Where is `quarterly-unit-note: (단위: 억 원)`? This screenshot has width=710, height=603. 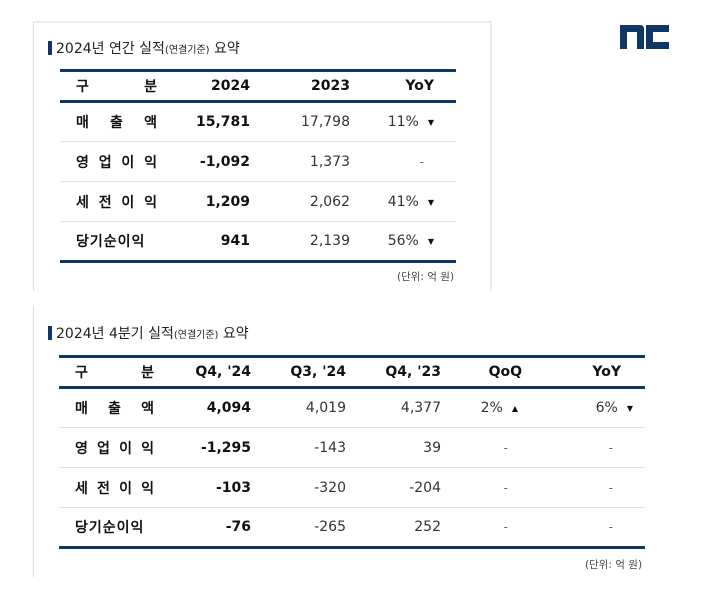
quarterly-unit-note: (단위: 억 원) is located at coordinates (614, 565).